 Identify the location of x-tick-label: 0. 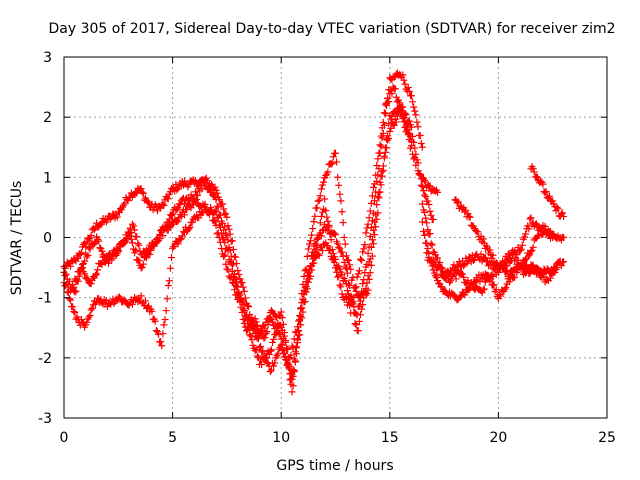
(64, 438).